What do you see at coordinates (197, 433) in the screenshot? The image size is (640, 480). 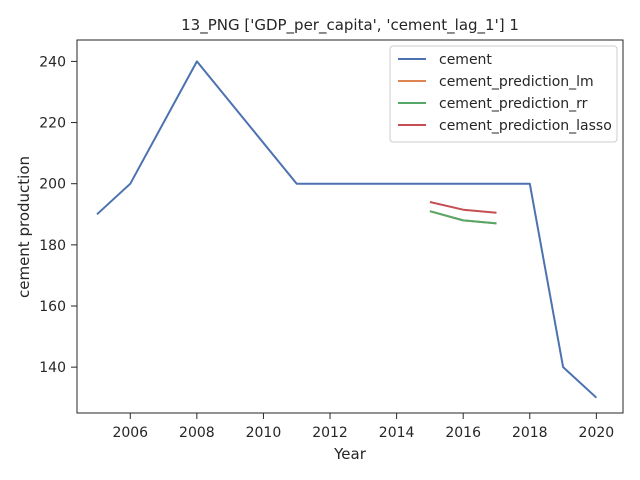 I see `x-tick-label: 2008` at bounding box center [197, 433].